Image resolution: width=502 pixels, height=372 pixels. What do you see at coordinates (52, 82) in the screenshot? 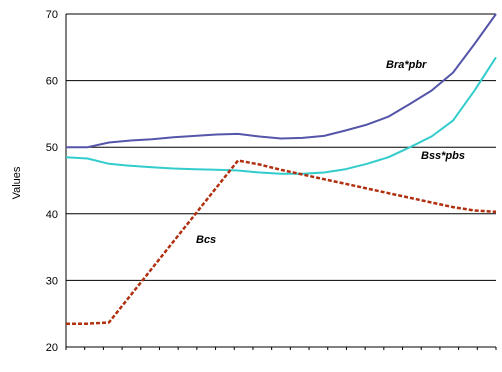
I see `y-tick-label-60: 60` at bounding box center [52, 82].